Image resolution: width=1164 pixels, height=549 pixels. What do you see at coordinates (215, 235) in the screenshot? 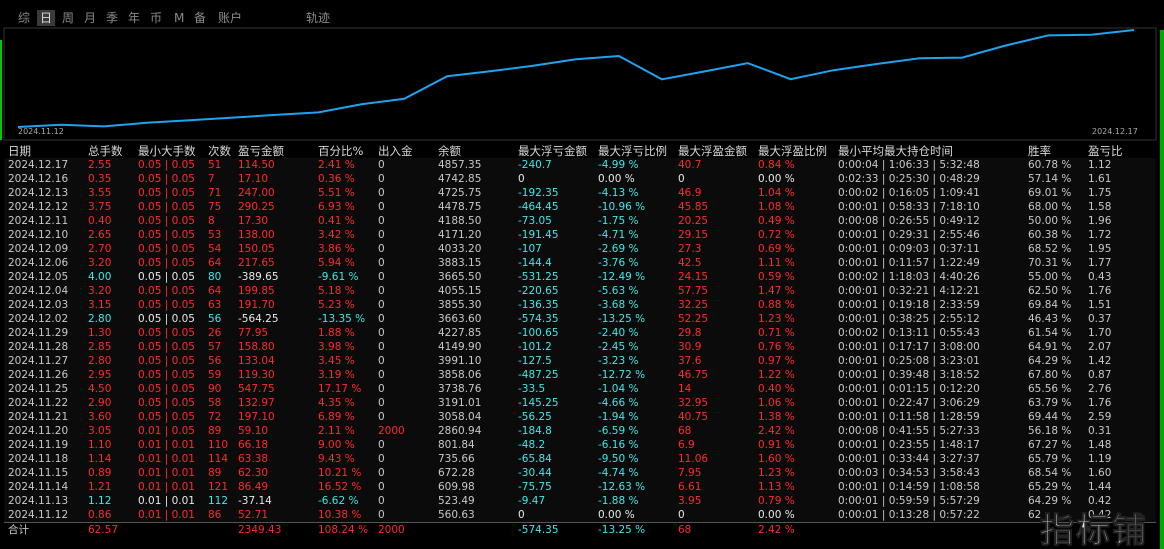
I see `cell: 53` at bounding box center [215, 235].